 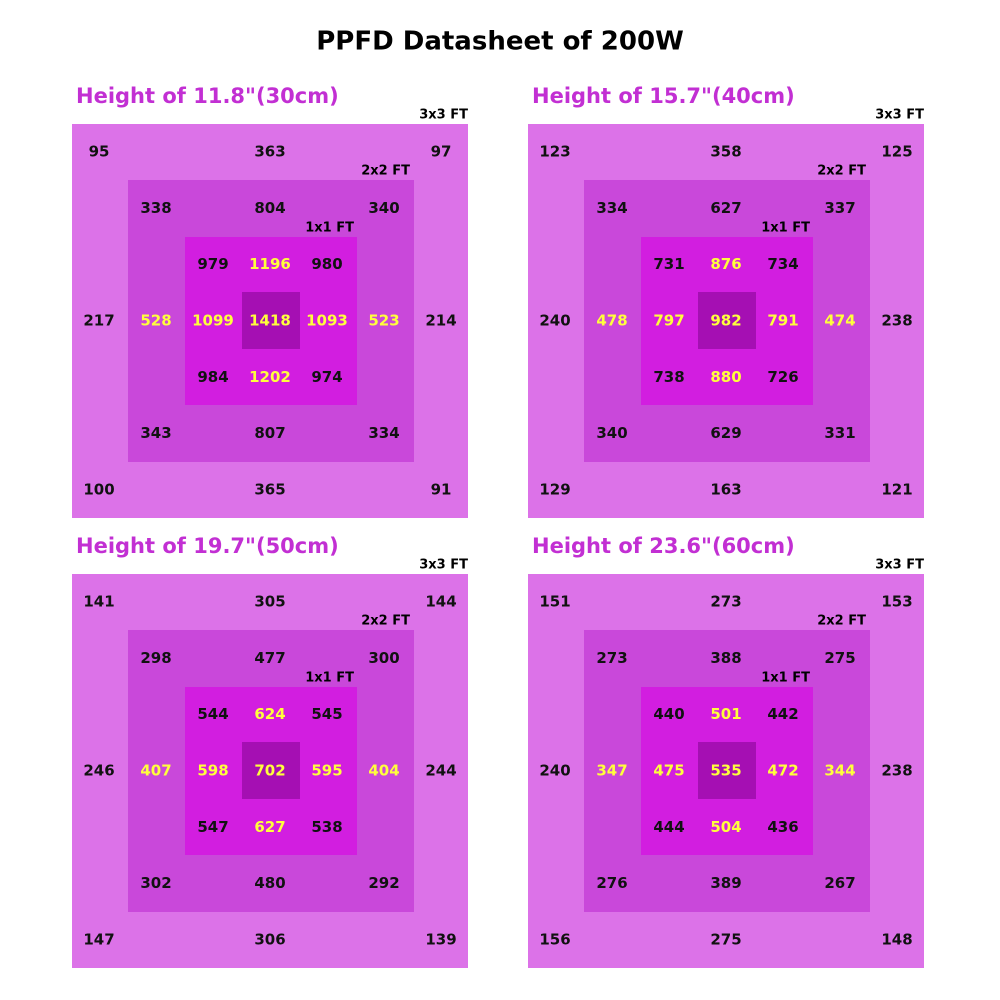 What do you see at coordinates (839, 883) in the screenshot?
I see `ppfd-value: 267` at bounding box center [839, 883].